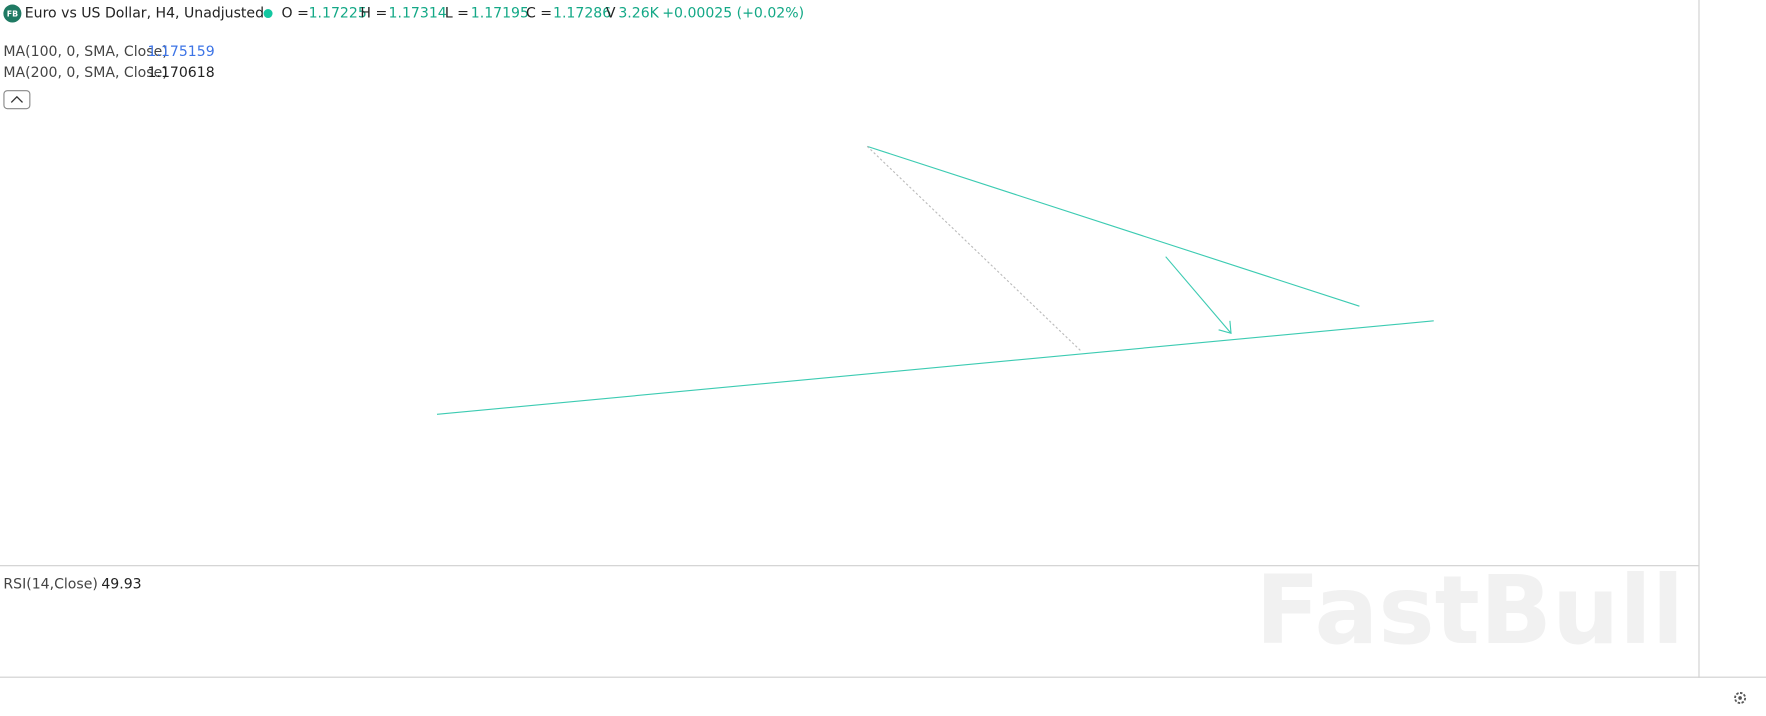  I want to click on arrow, so click(1198, 295).